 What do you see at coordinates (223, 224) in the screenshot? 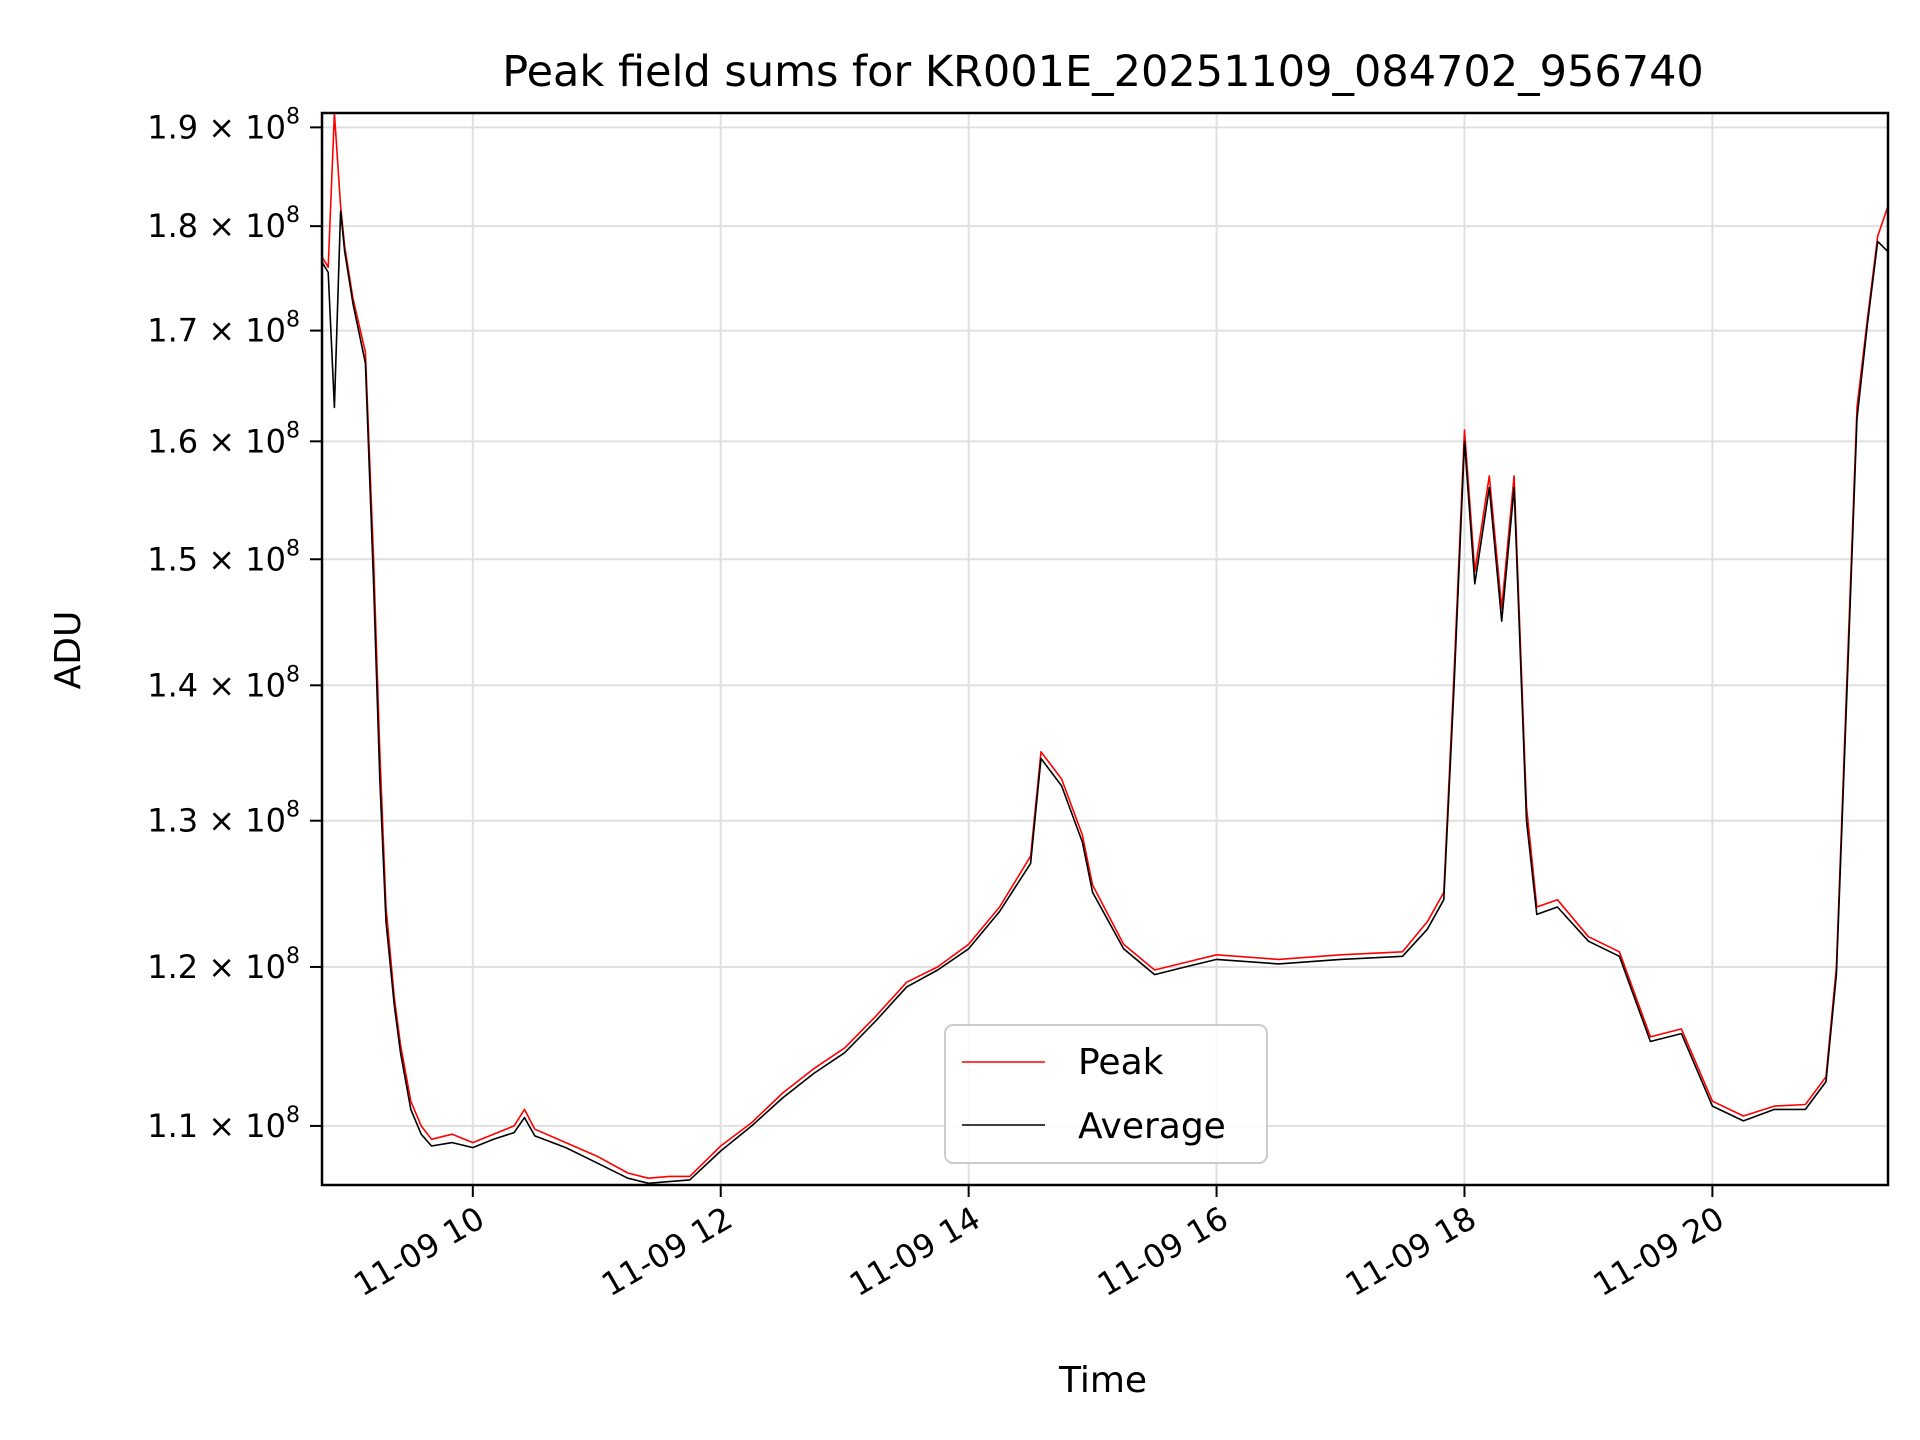
I see `y-tick-label: 1.8 × 108` at bounding box center [223, 224].